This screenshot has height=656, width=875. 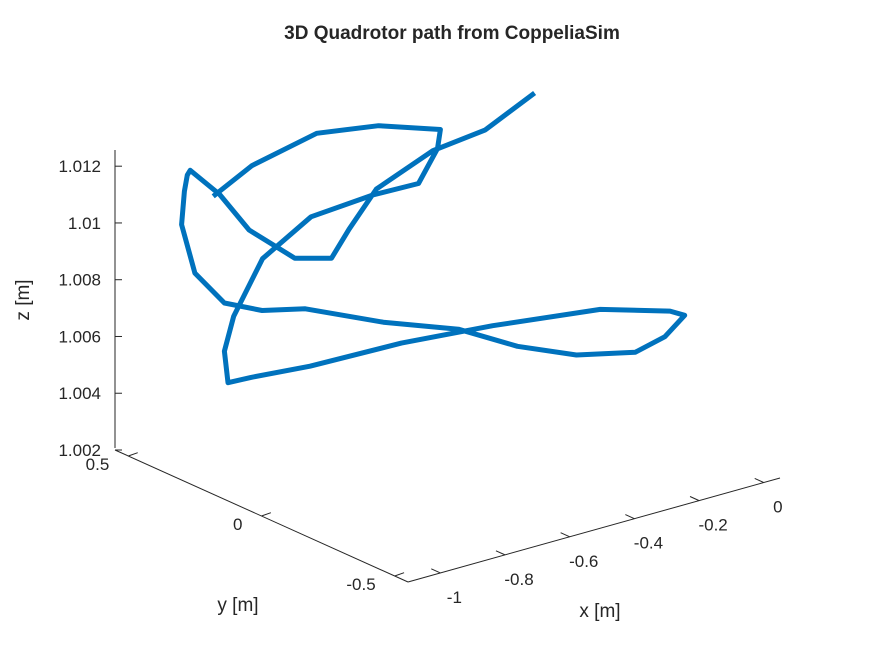 I want to click on z-tick-label: 1.01, so click(x=84, y=223).